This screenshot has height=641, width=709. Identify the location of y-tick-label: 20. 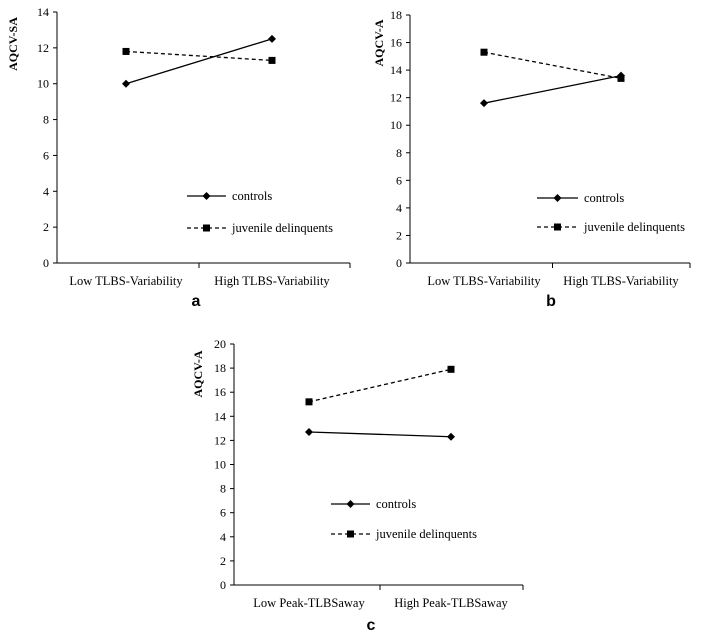
(220, 344).